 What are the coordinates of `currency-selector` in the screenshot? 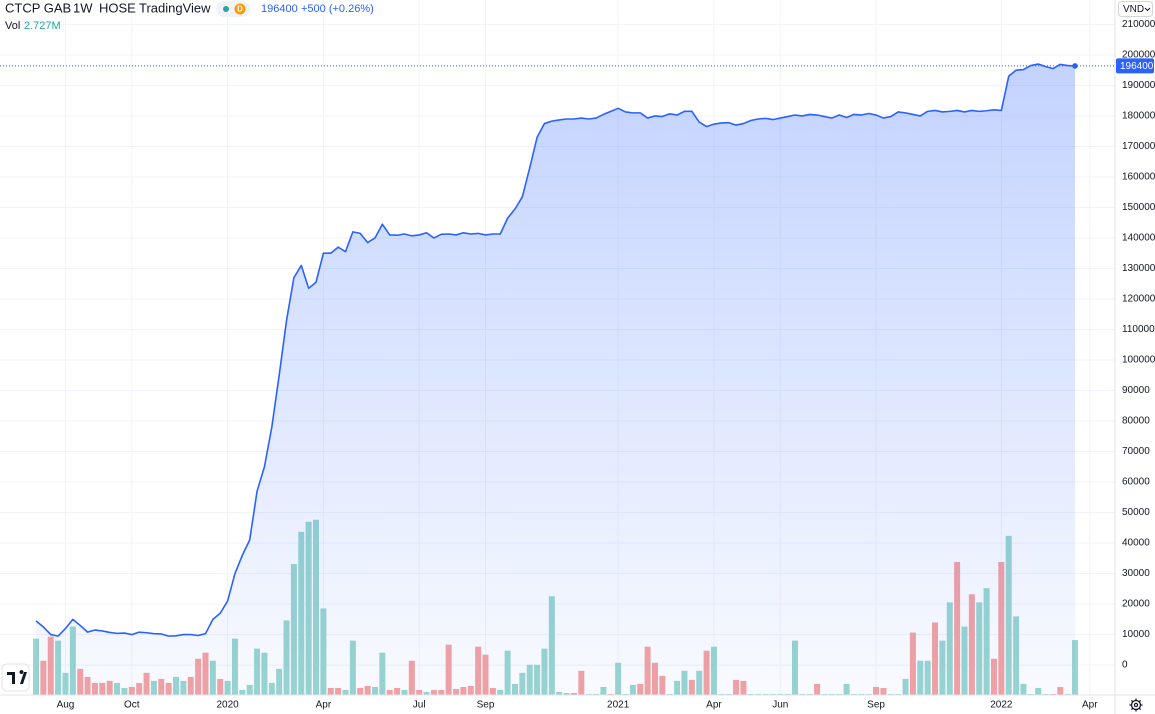 It's located at (1135, 9).